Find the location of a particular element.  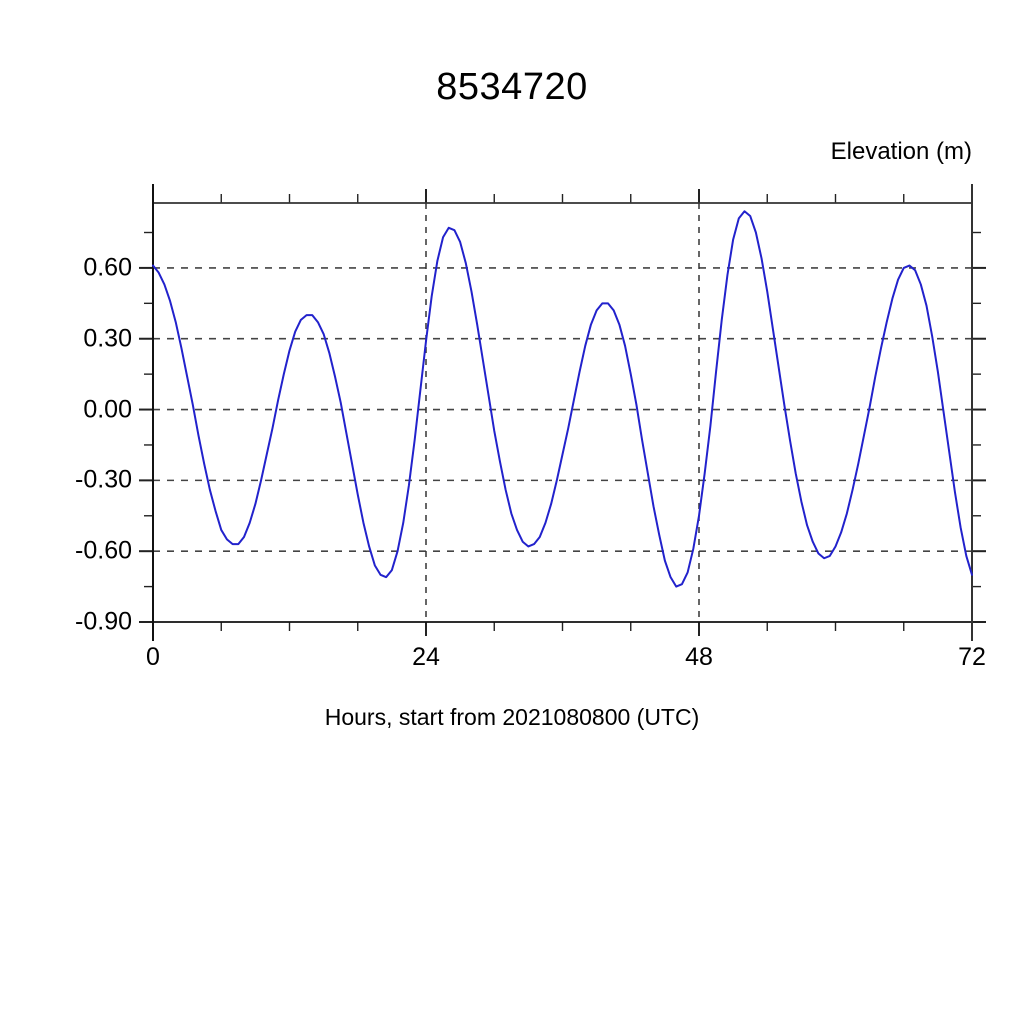

x-axis-label: Hours, start from 2021080800 (UTC) is located at coordinates (512, 717).